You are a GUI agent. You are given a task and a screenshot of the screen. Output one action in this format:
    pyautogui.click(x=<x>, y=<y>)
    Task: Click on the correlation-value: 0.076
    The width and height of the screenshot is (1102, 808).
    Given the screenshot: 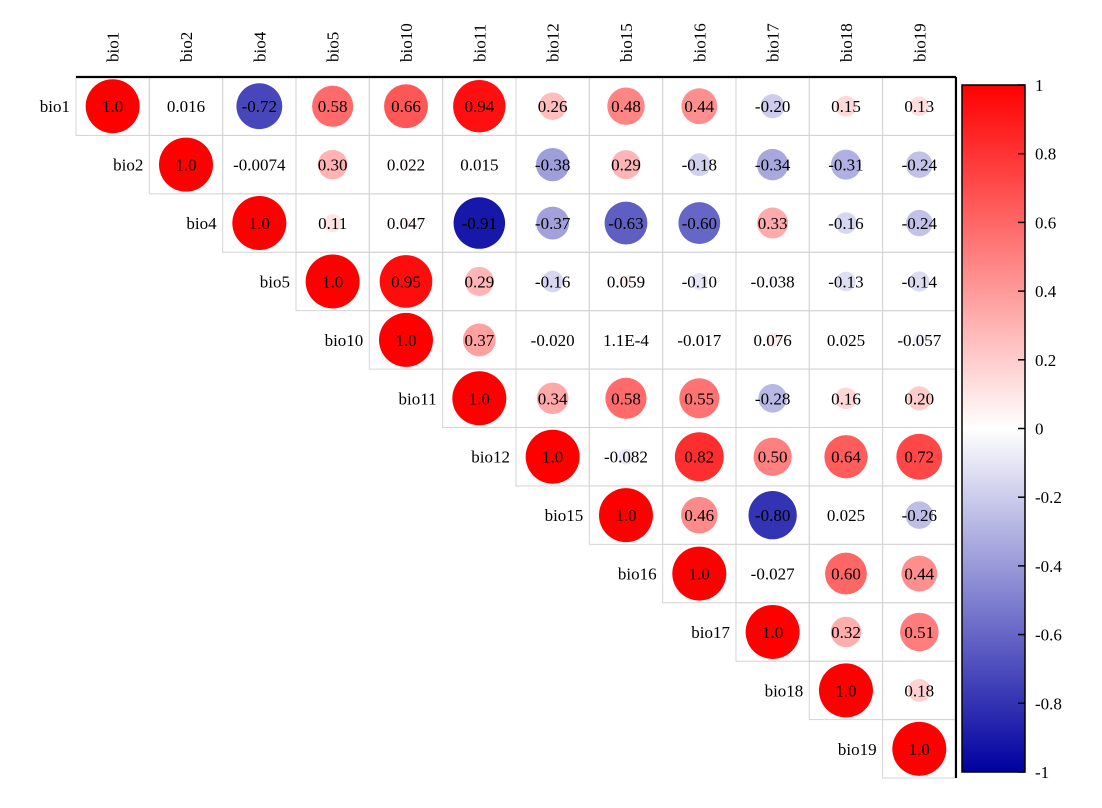 What is the action you would take?
    pyautogui.click(x=773, y=340)
    